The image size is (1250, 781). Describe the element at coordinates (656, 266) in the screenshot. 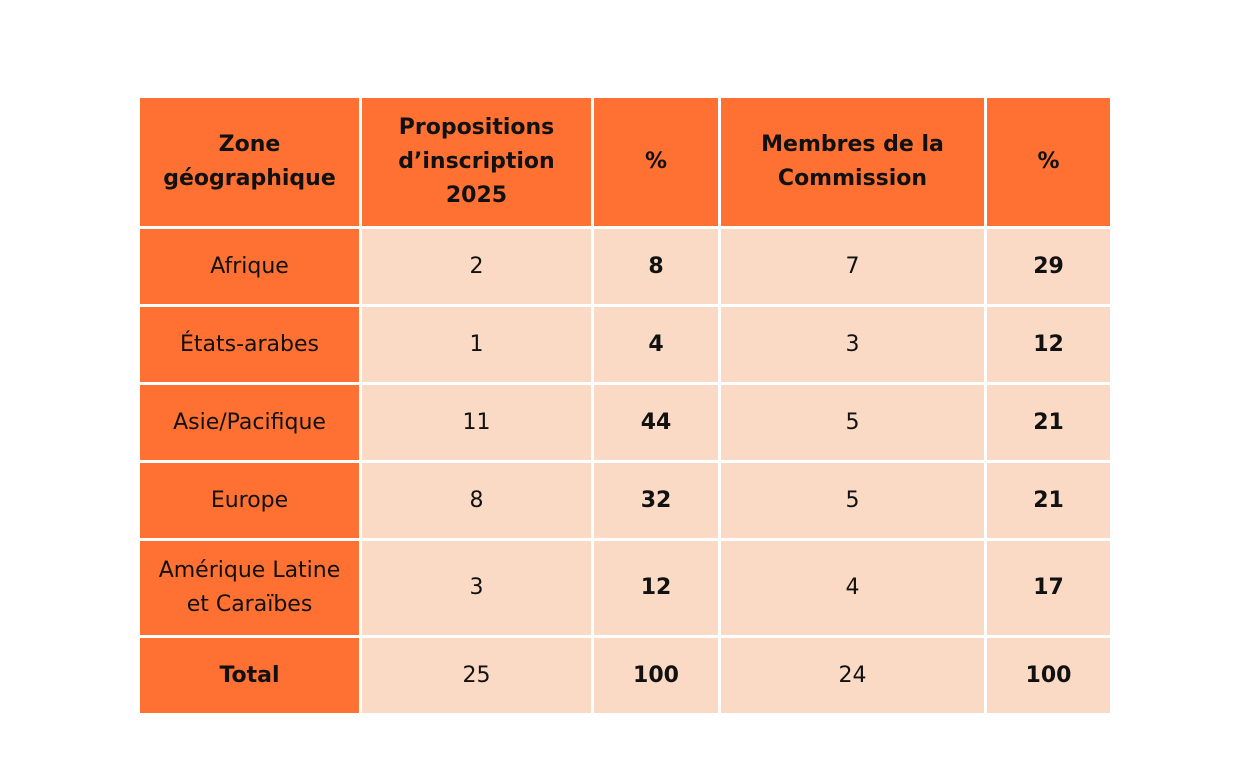

I see `propositions-pct-cell: 8` at that location.